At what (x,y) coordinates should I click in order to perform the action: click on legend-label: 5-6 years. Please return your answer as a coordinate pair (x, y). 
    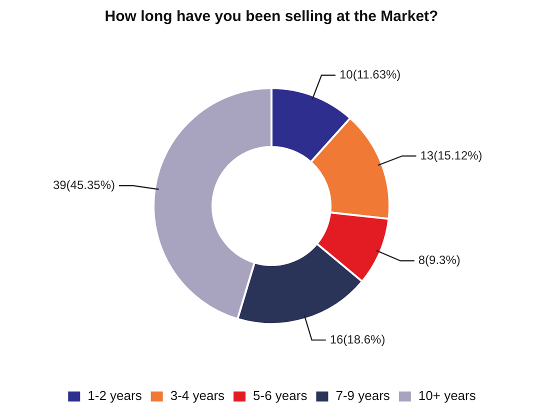
    Looking at the image, I should click on (280, 396).